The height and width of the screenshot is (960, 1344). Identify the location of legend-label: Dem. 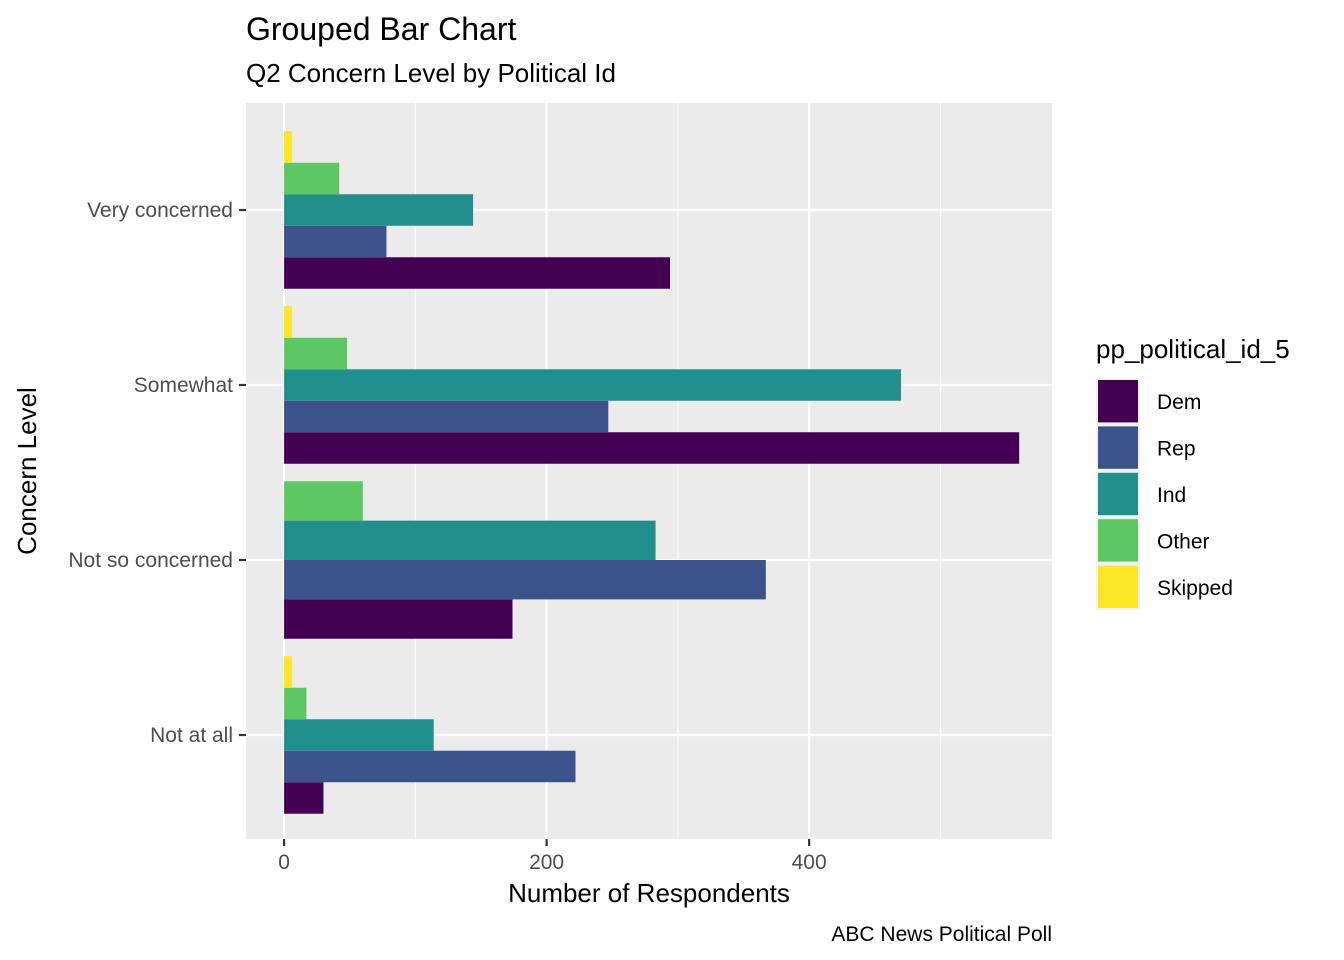
(1179, 402).